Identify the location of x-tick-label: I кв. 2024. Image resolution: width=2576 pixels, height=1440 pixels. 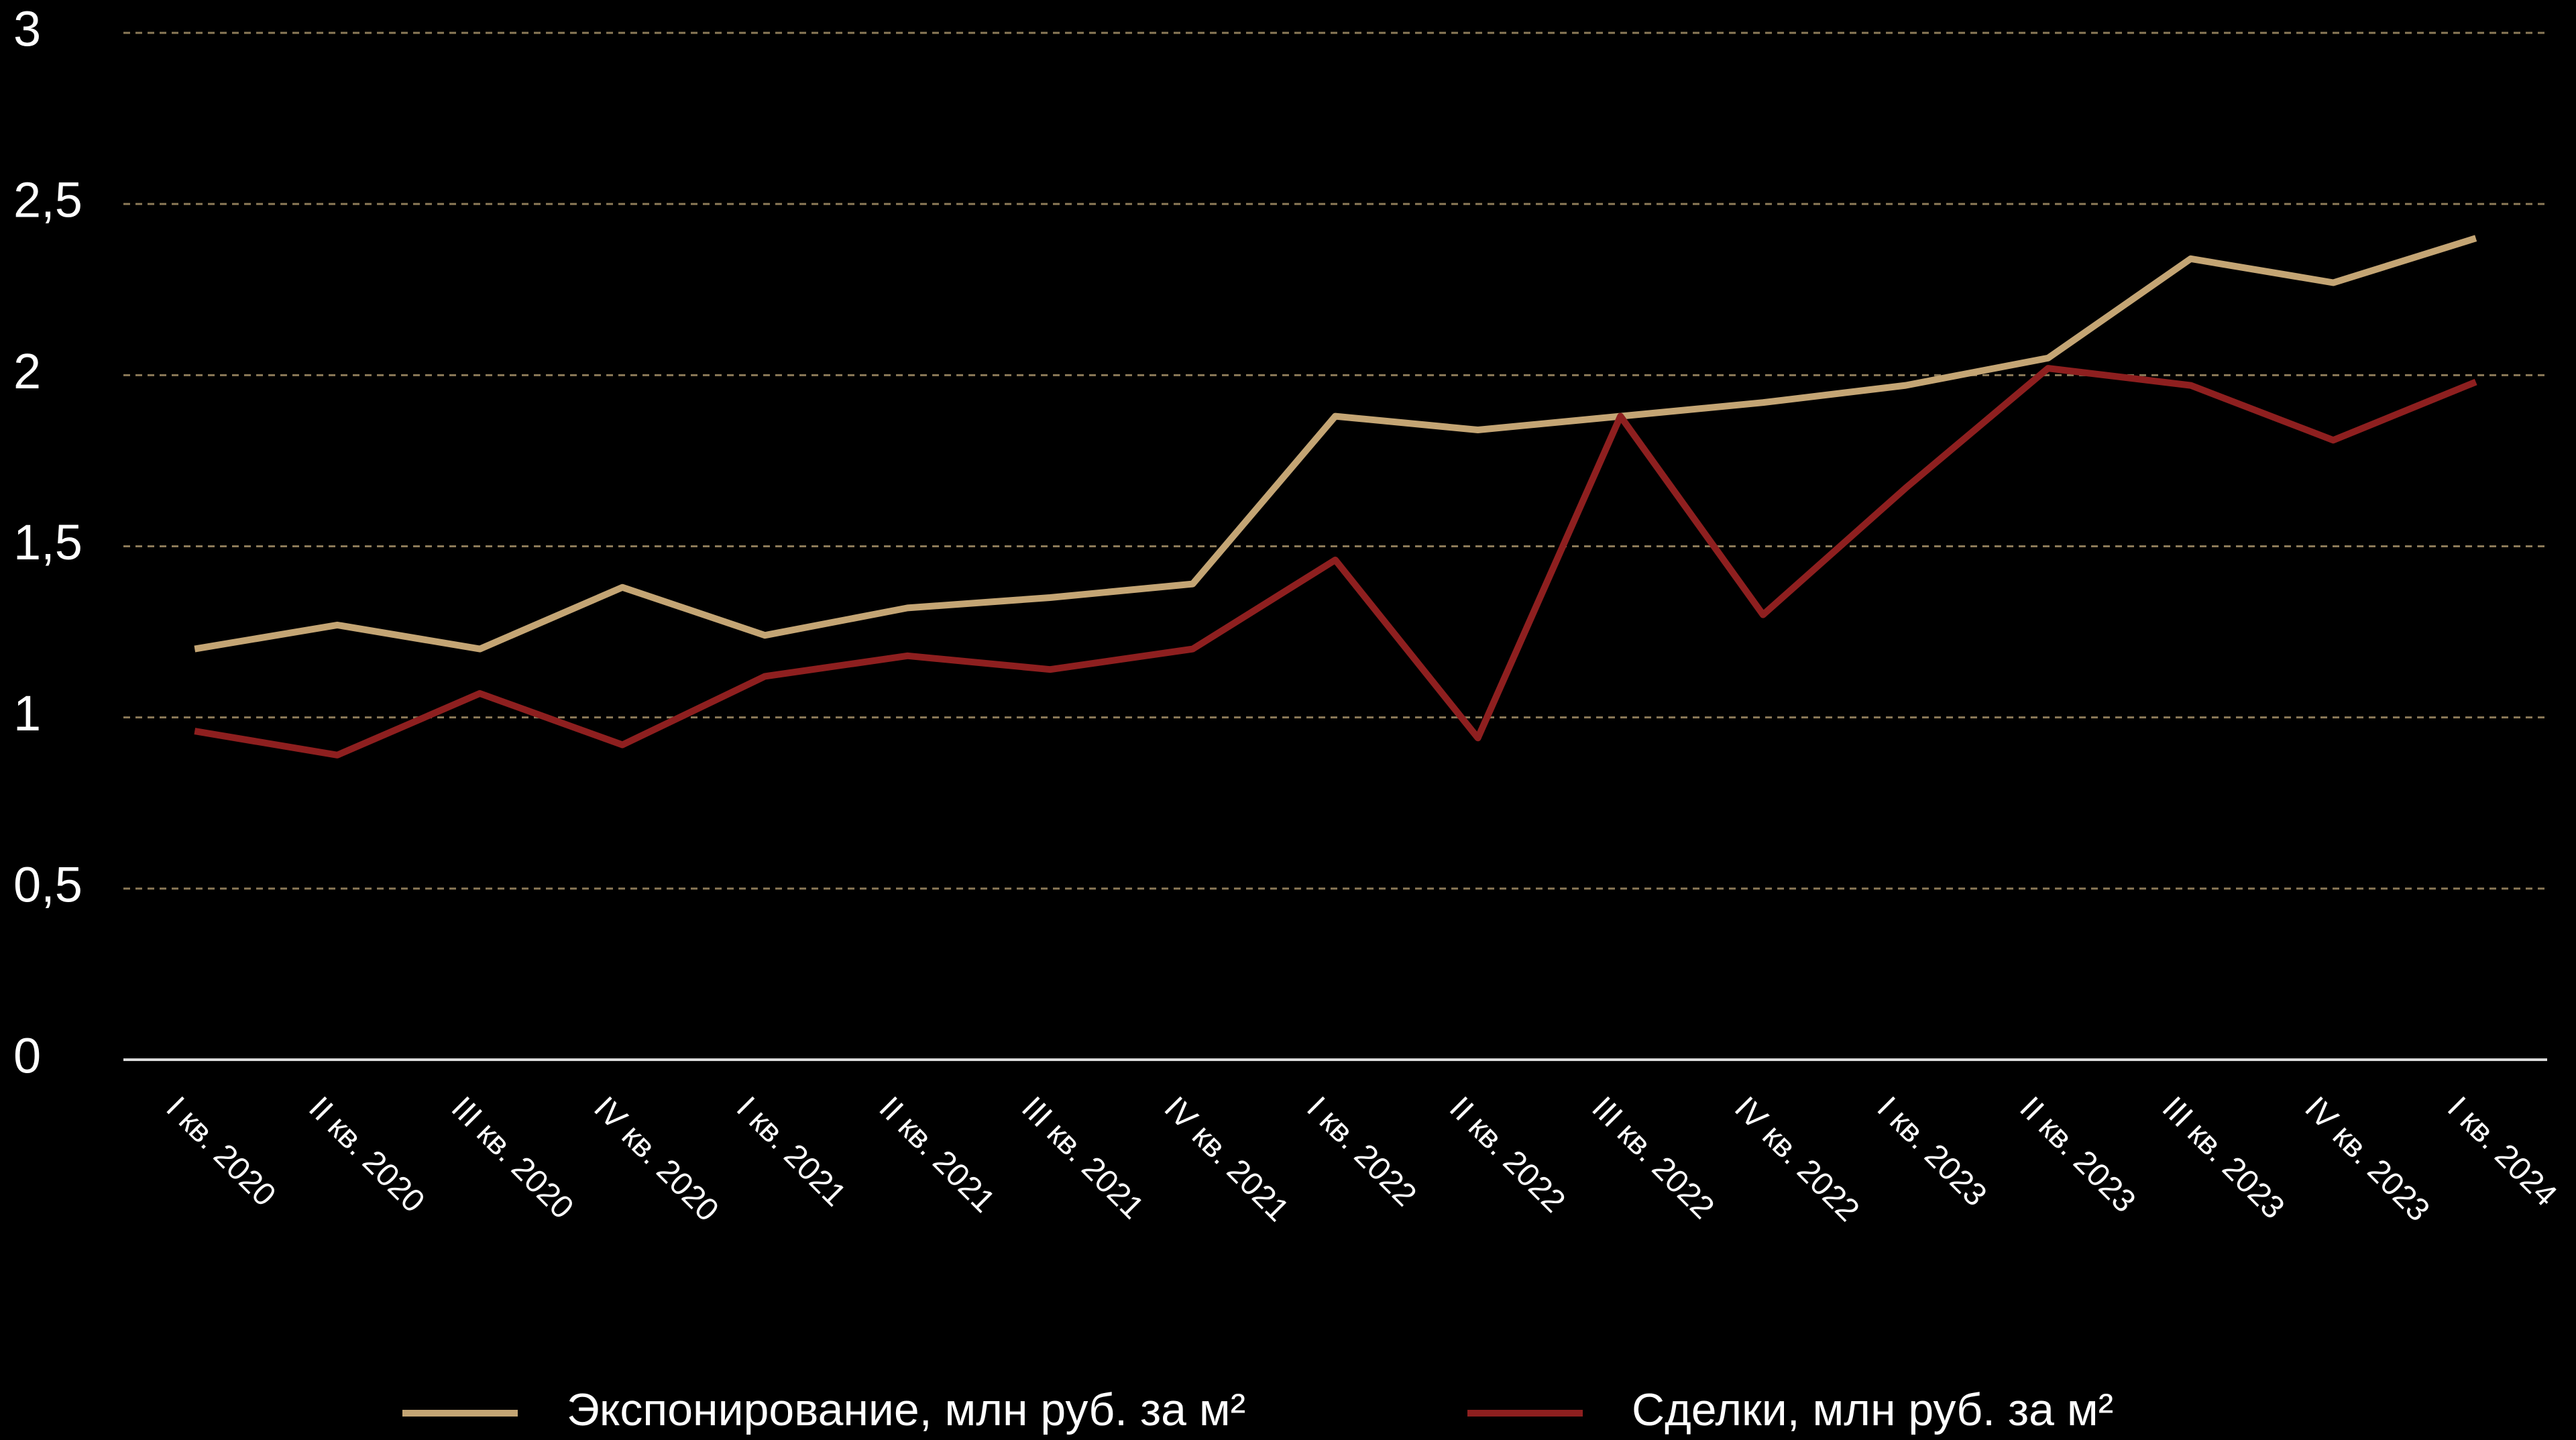
(2502, 1151).